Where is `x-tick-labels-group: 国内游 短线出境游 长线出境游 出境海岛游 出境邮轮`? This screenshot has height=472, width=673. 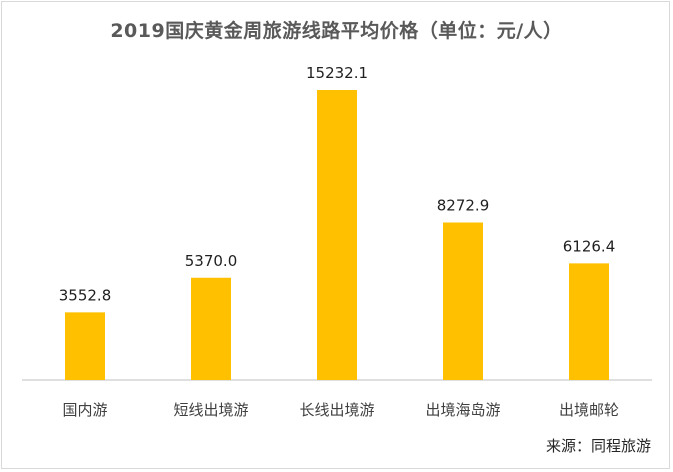 x-tick-labels-group: 国内游 短线出境游 长线出境游 出境海岛游 出境邮轮 is located at coordinates (340, 410).